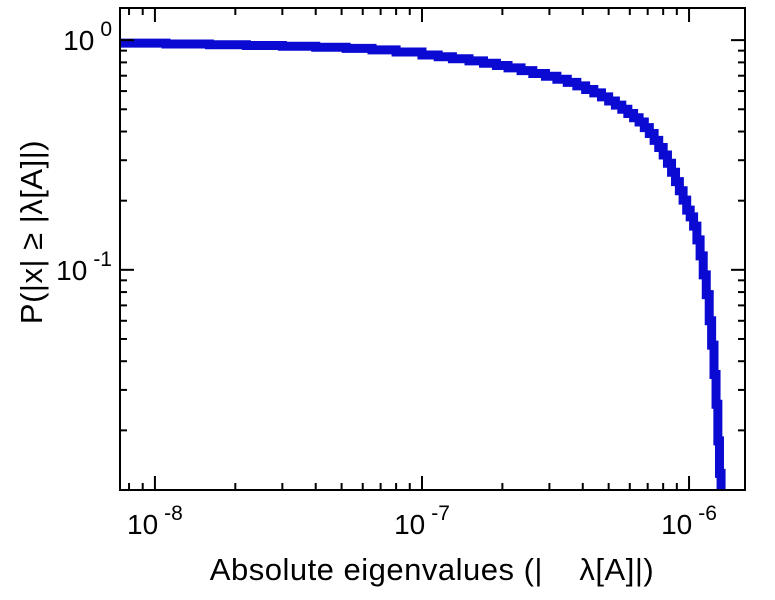  What do you see at coordinates (422, 521) in the screenshot?
I see `x-tick-label: 10 -7` at bounding box center [422, 521].